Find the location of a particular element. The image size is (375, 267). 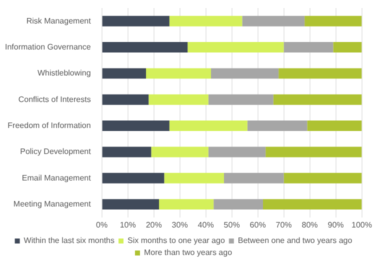

legend-label: Six months to one year ago is located at coordinates (177, 241).